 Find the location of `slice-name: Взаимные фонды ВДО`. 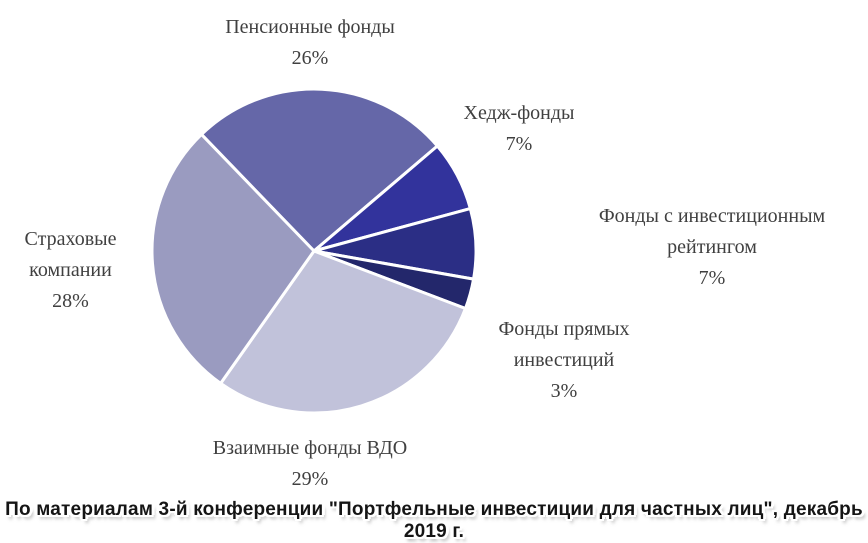

slice-name: Взаимные фонды ВДО is located at coordinates (310, 448).